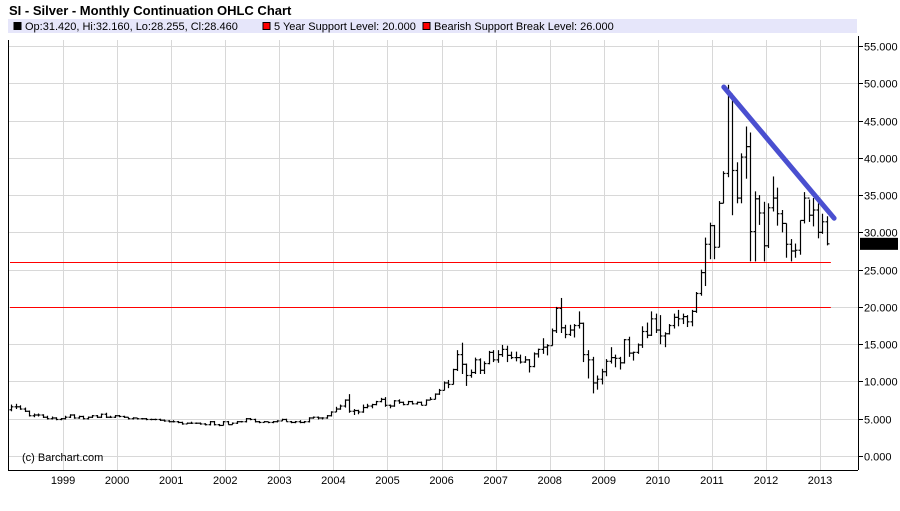 The height and width of the screenshot is (511, 900). Describe the element at coordinates (279, 481) in the screenshot. I see `x-tick-label: 2003` at that location.